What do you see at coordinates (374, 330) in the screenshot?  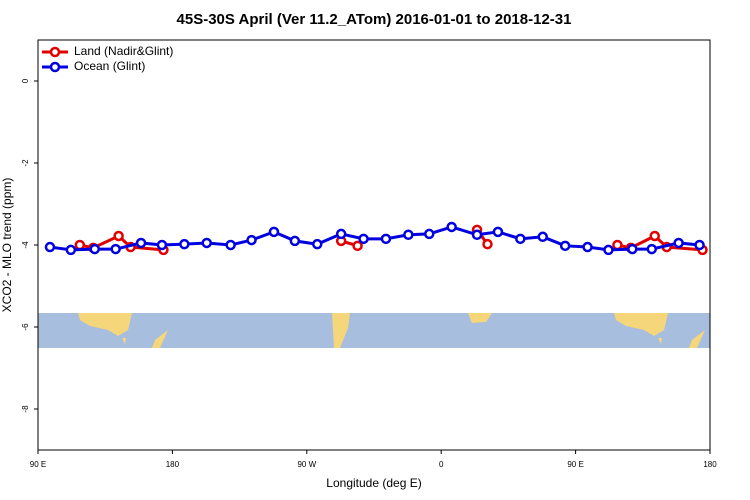 I see `map-strip` at bounding box center [374, 330].